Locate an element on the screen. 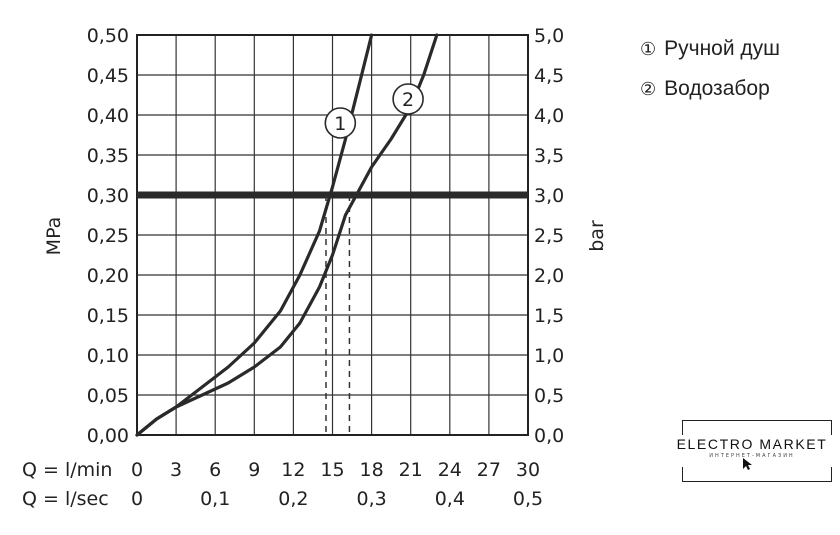 The image size is (840, 535). legend-label-1: Ручной душ is located at coordinates (722, 48).